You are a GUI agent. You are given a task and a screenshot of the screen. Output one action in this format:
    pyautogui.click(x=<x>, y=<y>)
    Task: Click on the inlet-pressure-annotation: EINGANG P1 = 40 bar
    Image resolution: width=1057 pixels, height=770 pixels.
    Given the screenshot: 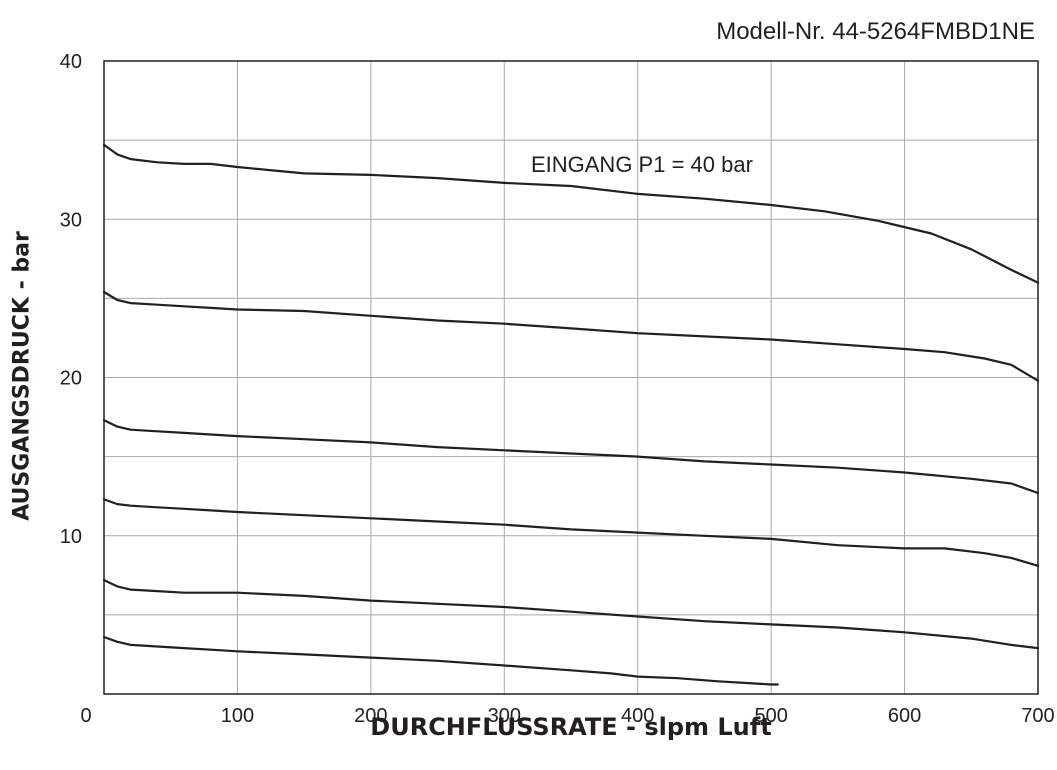 What is the action you would take?
    pyautogui.click(x=642, y=164)
    